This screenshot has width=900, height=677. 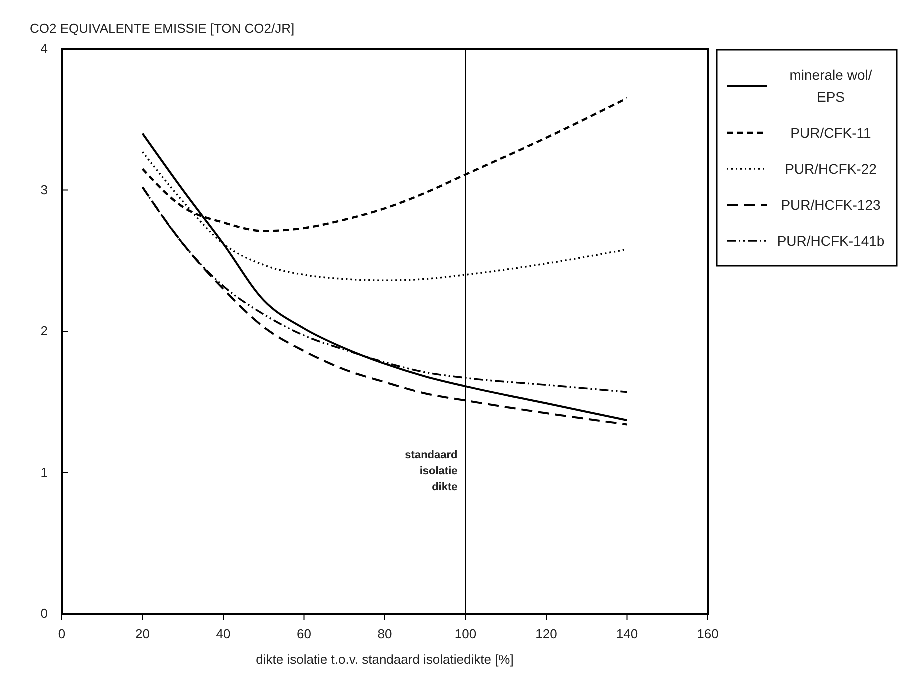 I want to click on x-tick-label: 20, so click(x=143, y=634).